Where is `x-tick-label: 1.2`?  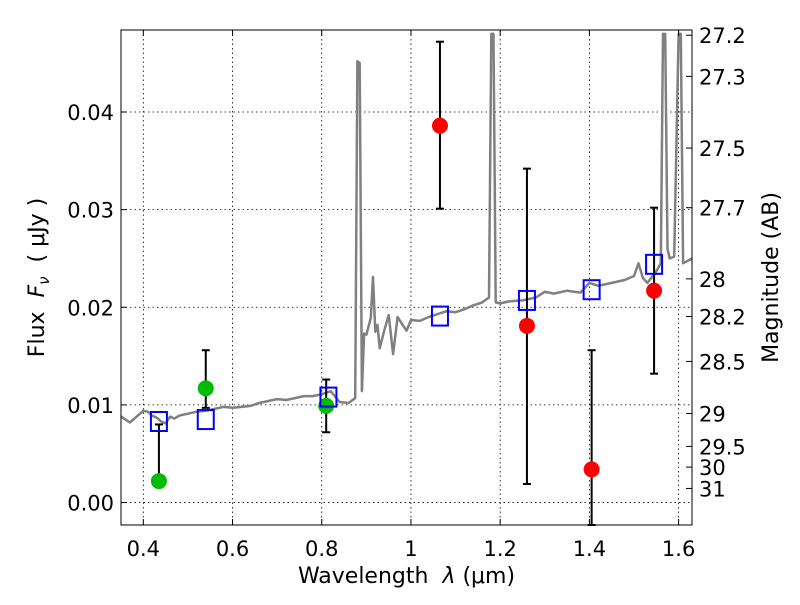 x-tick-label: 1.2 is located at coordinates (499, 549).